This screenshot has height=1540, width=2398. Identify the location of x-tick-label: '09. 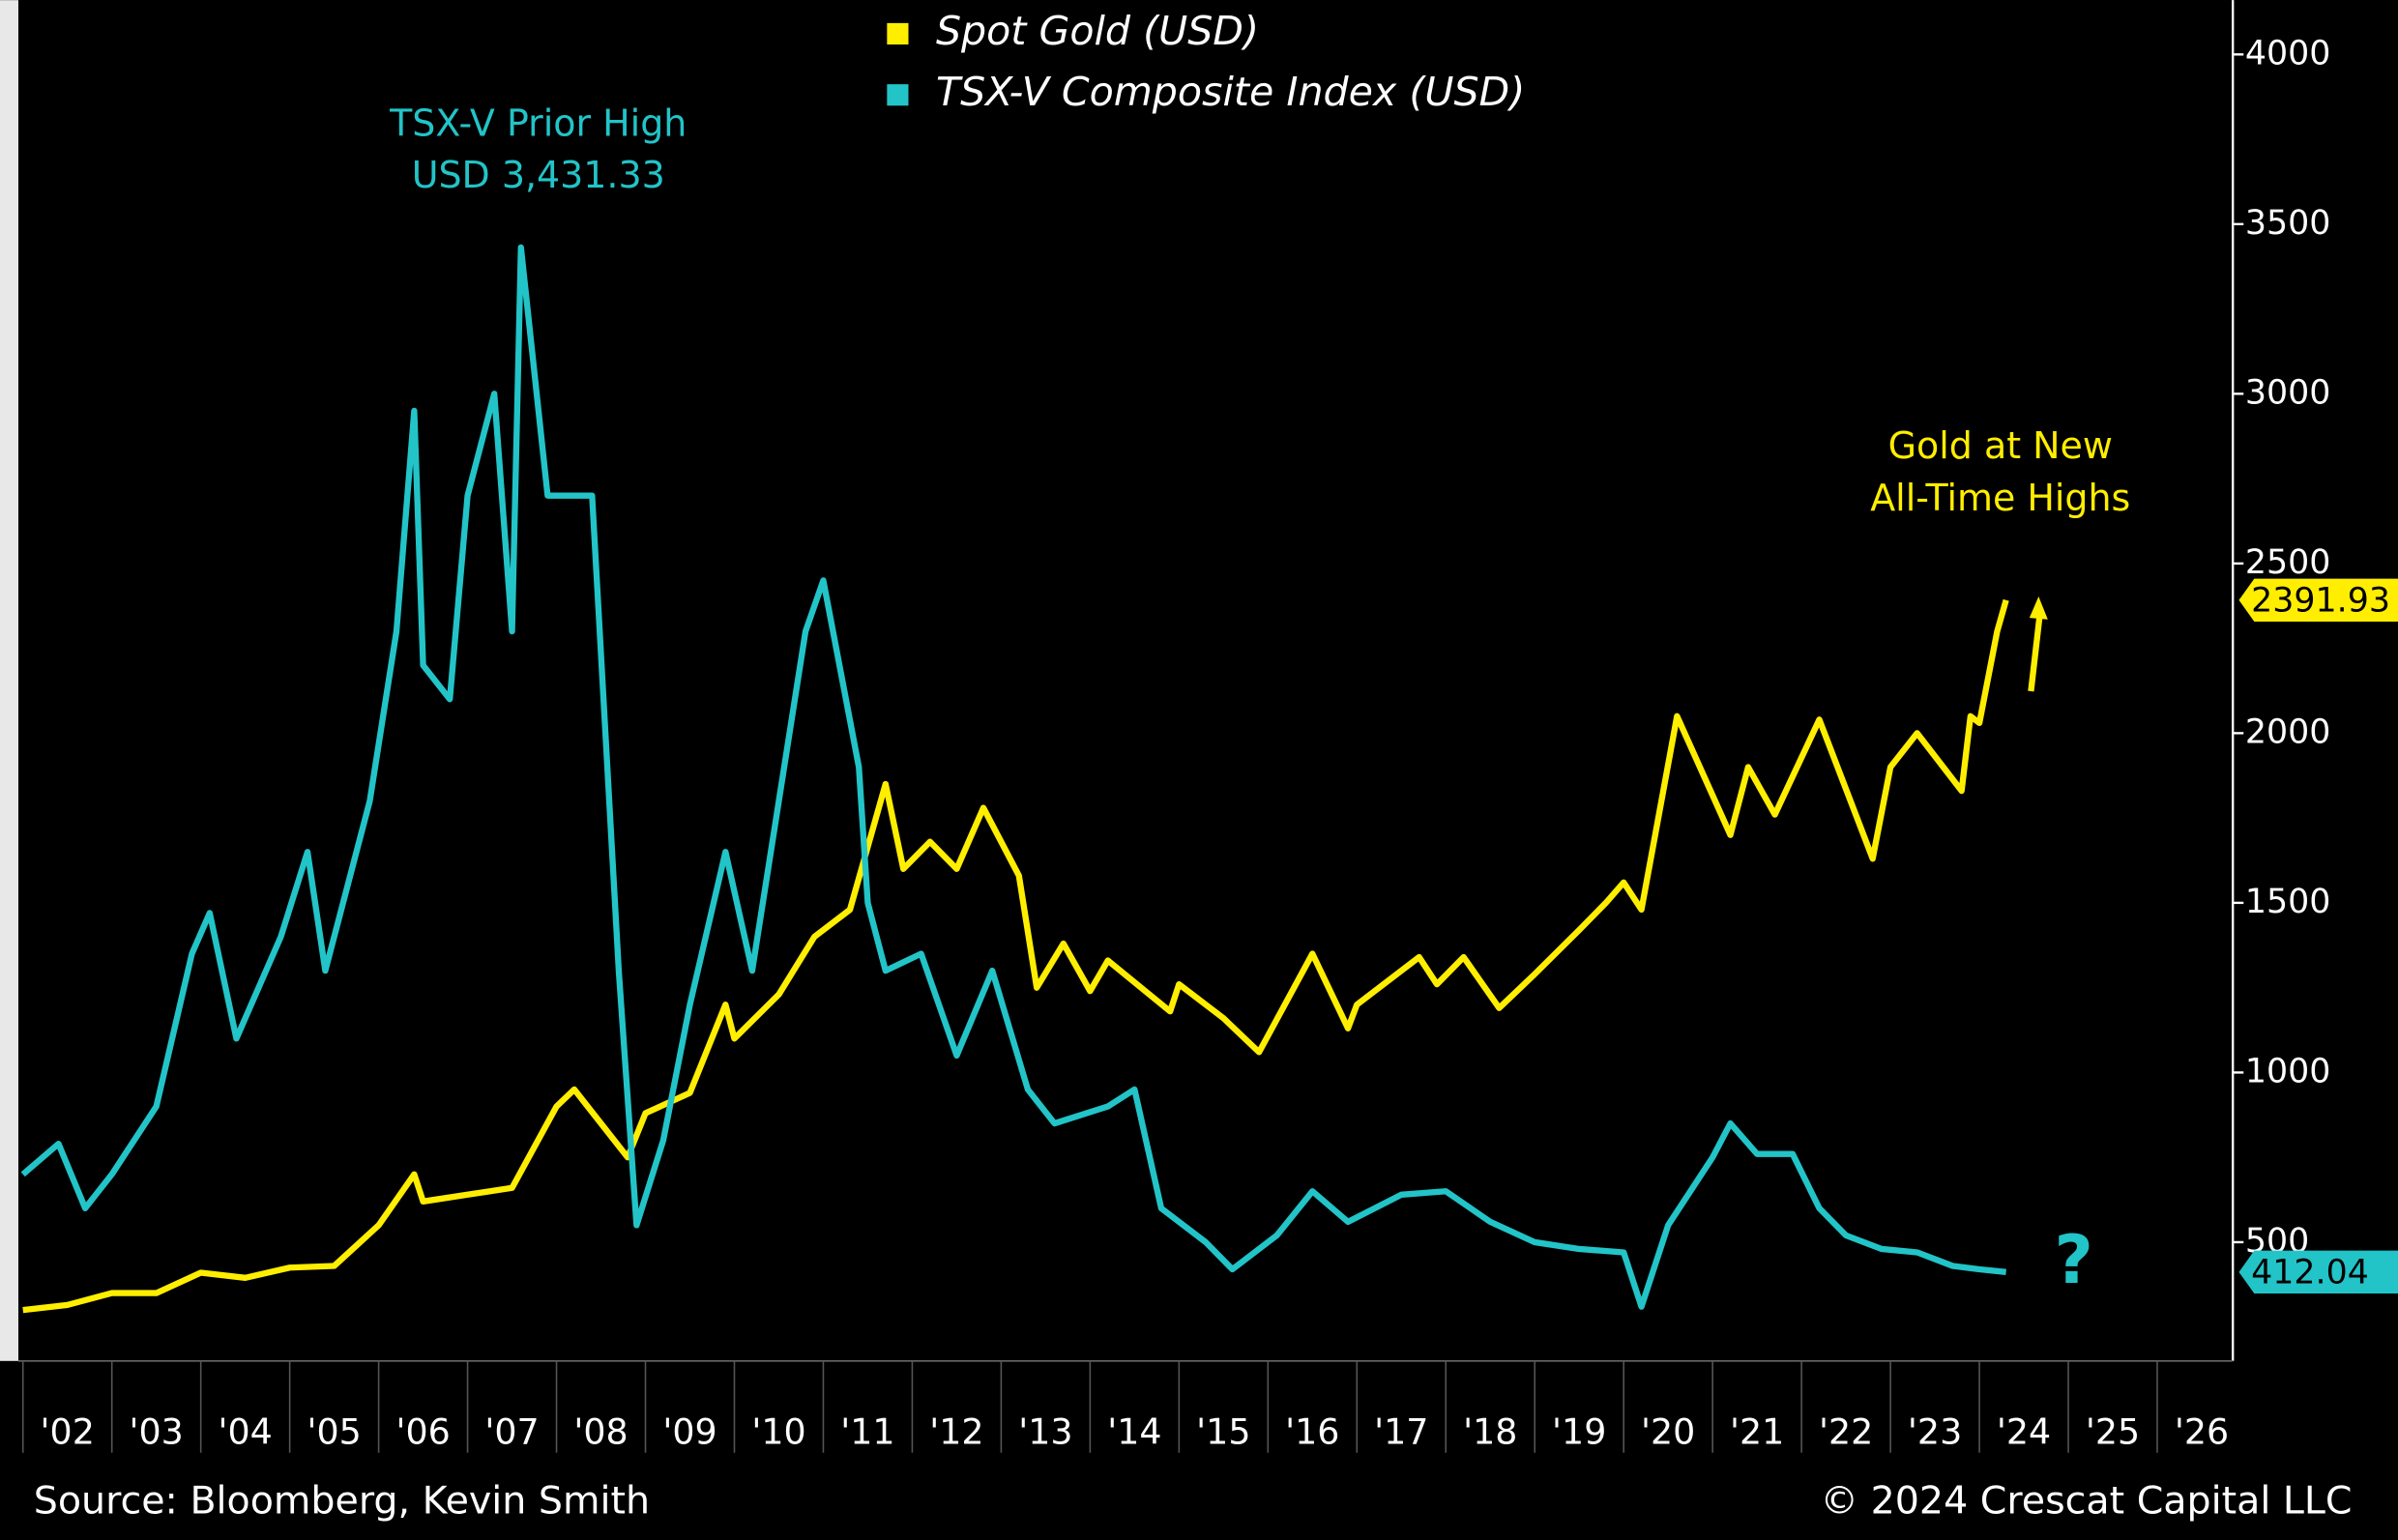
(689, 1432).